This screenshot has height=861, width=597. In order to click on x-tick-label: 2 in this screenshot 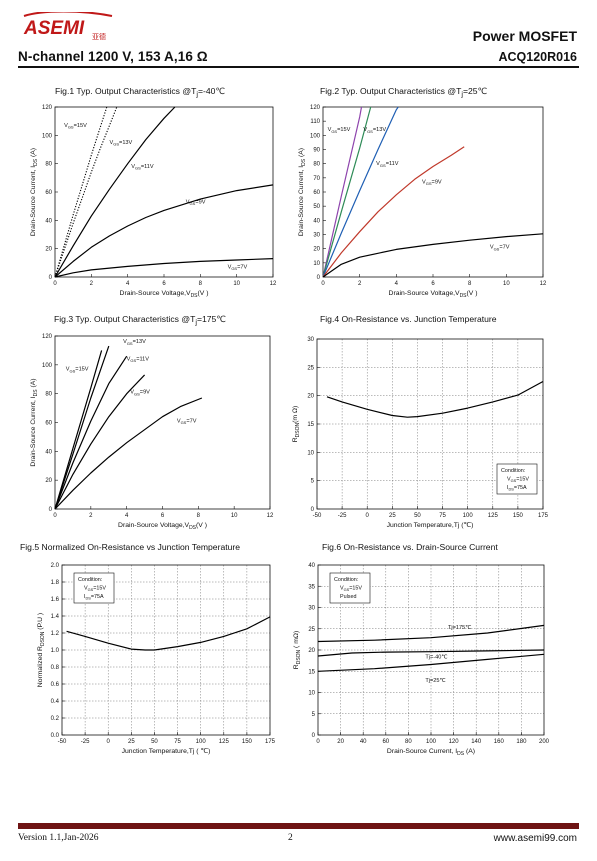, I will do `click(91, 516)`.